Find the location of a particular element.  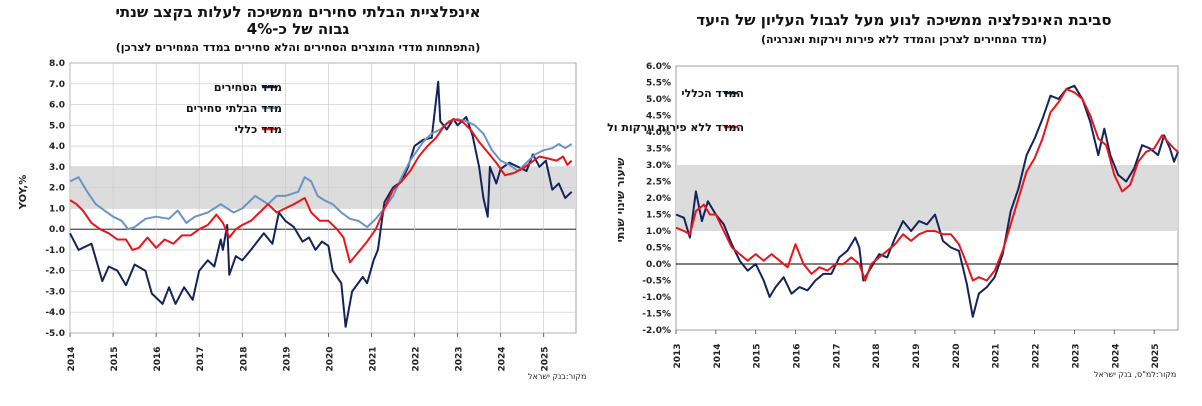

right-chart-x-tick-label: 2022 is located at coordinates (1037, 355).